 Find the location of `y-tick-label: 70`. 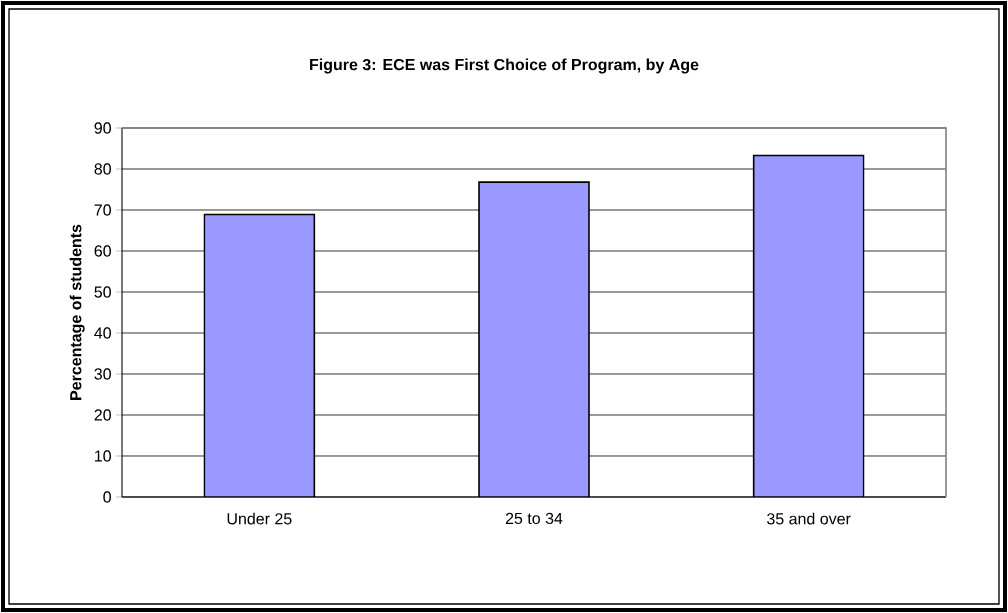

y-tick-label: 70 is located at coordinates (102, 210).